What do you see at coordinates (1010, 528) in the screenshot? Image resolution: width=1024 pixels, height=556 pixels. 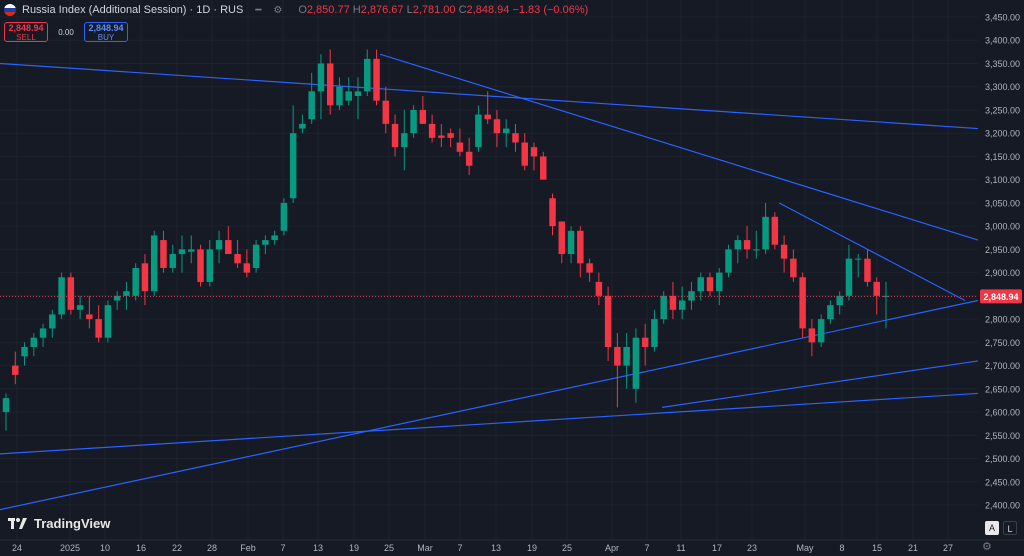 I see `log-scale-button: L` at bounding box center [1010, 528].